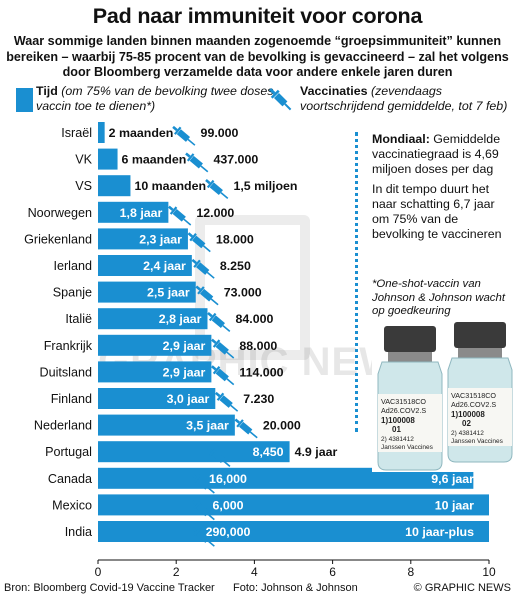 This screenshot has width=515, height=600. Describe the element at coordinates (332, 572) in the screenshot. I see `x-tick-label: 6` at that location.